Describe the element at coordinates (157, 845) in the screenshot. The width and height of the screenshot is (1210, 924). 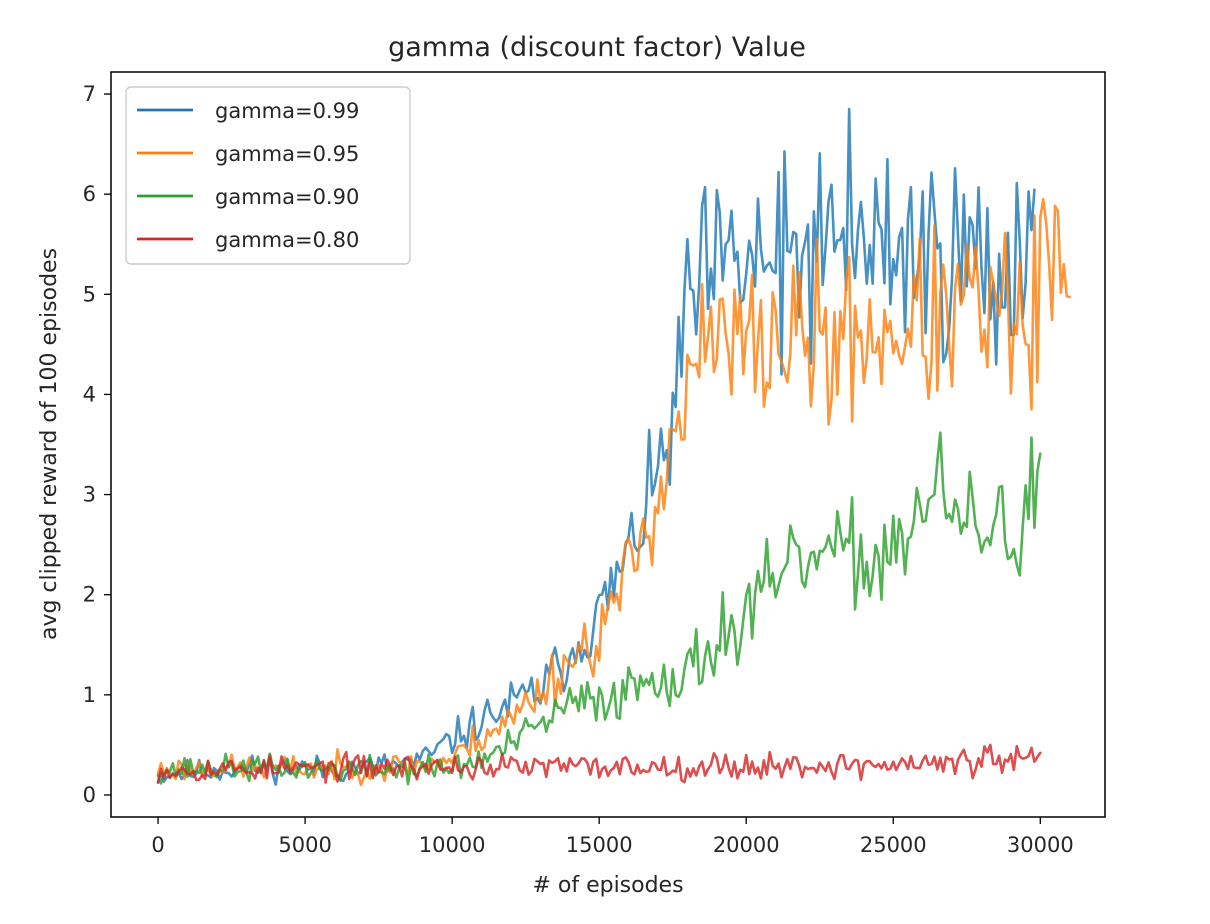
I see `x-tick-label: 0` at that location.